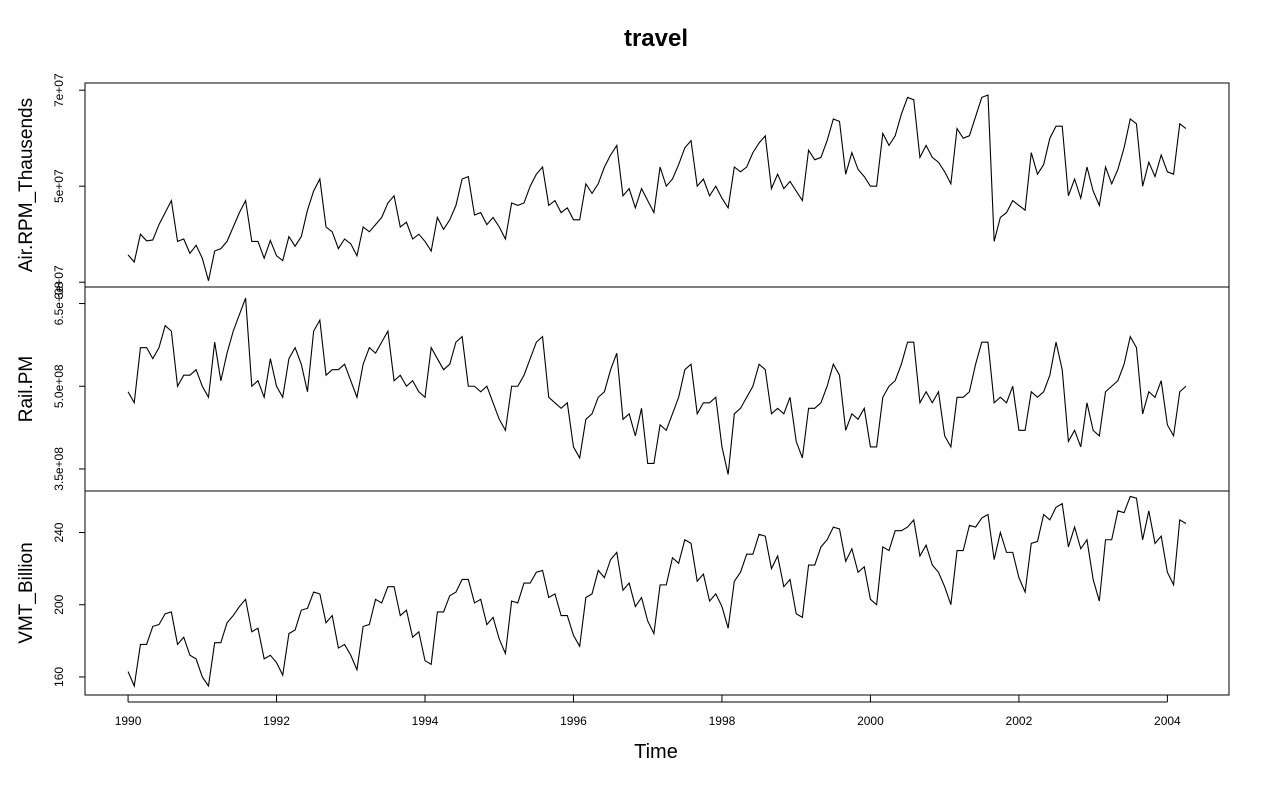 The width and height of the screenshot is (1264, 795). Describe the element at coordinates (26, 592) in the screenshot. I see `panel-label: VMT_Billion` at that location.